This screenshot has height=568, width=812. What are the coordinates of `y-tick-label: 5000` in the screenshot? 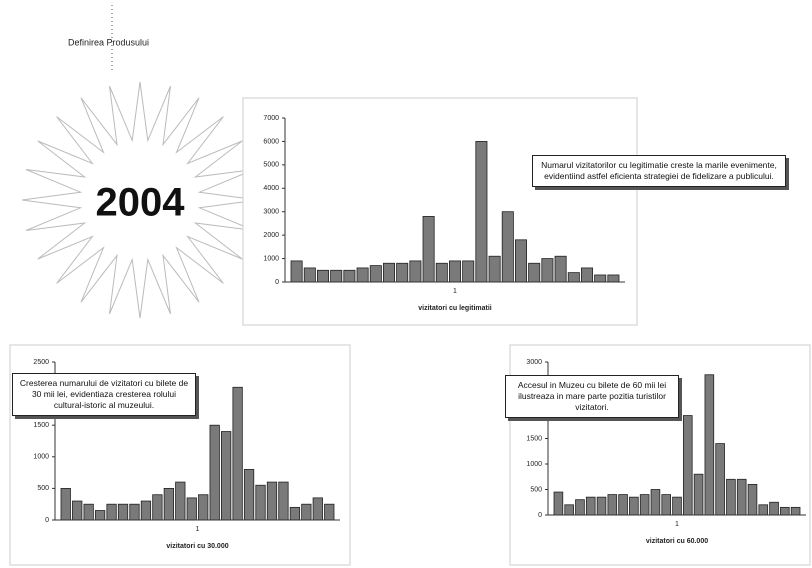 It's located at (271, 165).